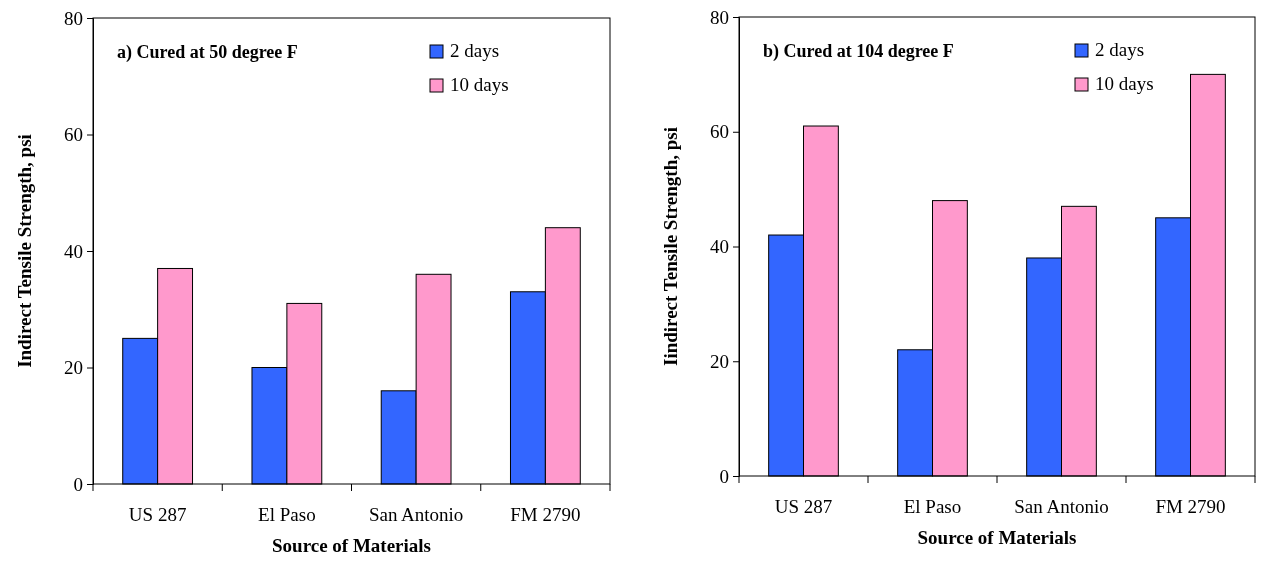 Image resolution: width=1262 pixels, height=567 pixels. Describe the element at coordinates (207, 52) in the screenshot. I see `text: a) Cured at 50 degree F` at that location.